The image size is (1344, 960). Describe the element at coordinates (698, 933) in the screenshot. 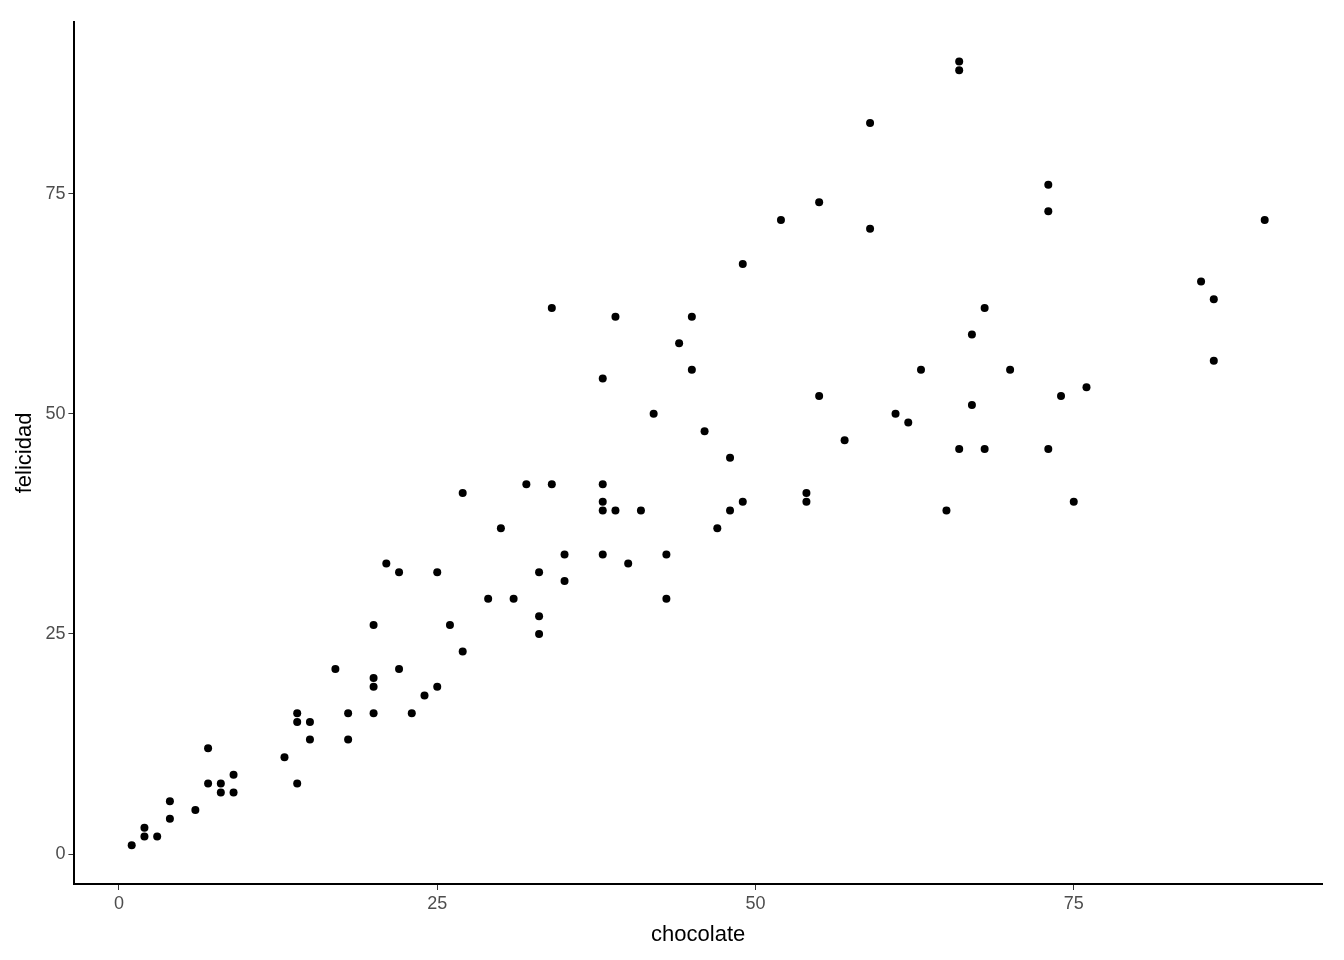

I see `x-axis-title: chocolate` at that location.